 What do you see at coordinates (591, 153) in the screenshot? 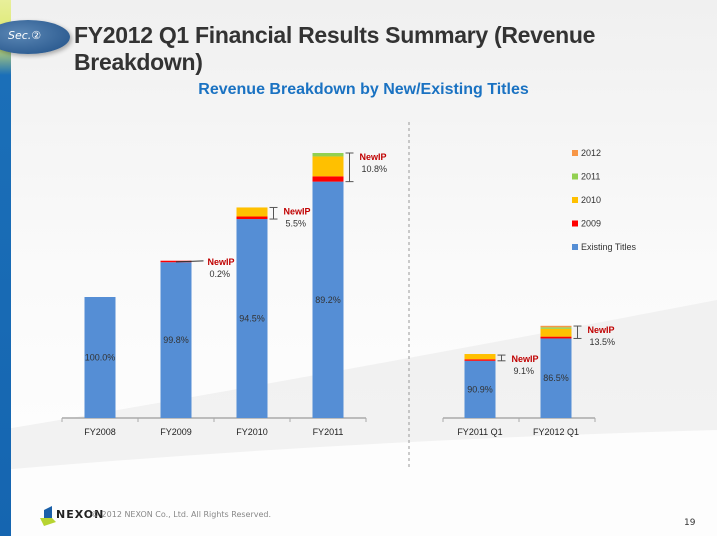
I see `legend-label: 2012` at bounding box center [591, 153].